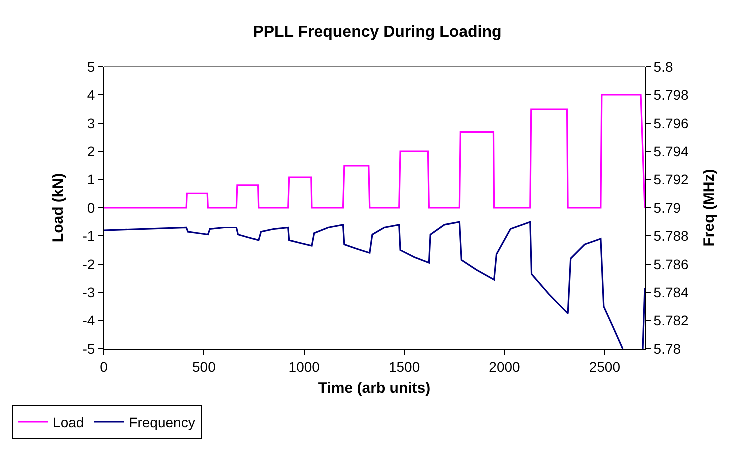 The width and height of the screenshot is (755, 451). What do you see at coordinates (672, 292) in the screenshot?
I see `y2-tick-label: 5.784` at bounding box center [672, 292].